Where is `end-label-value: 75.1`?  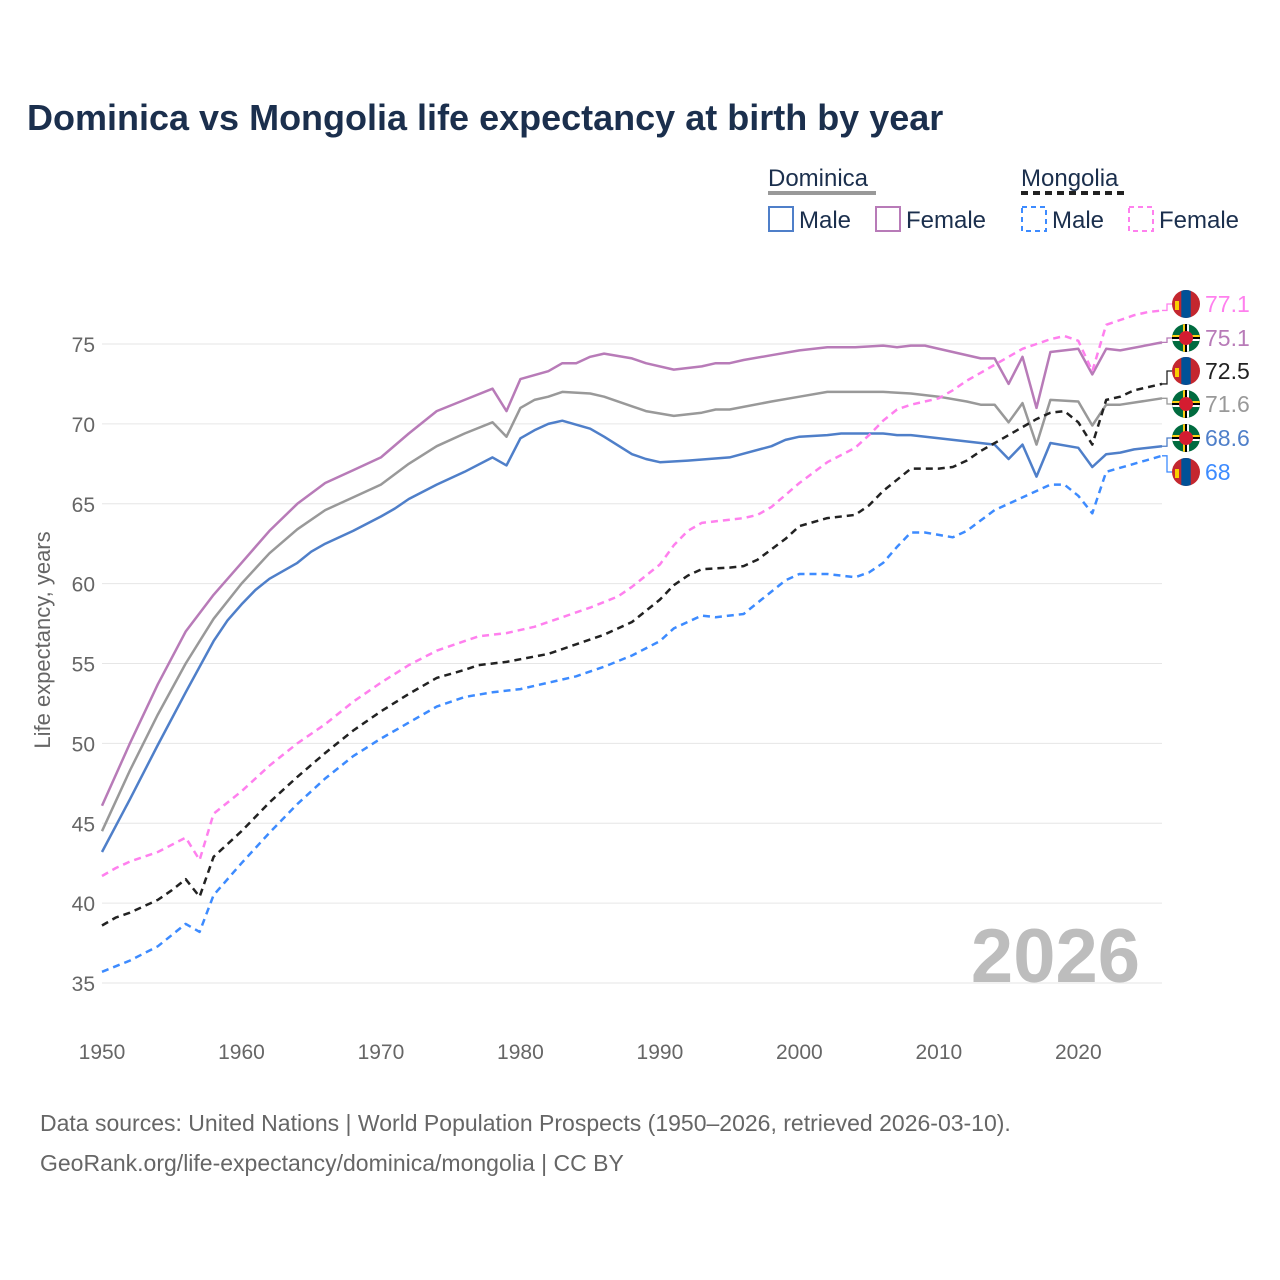
end-label-value: 75.1 is located at coordinates (1227, 338).